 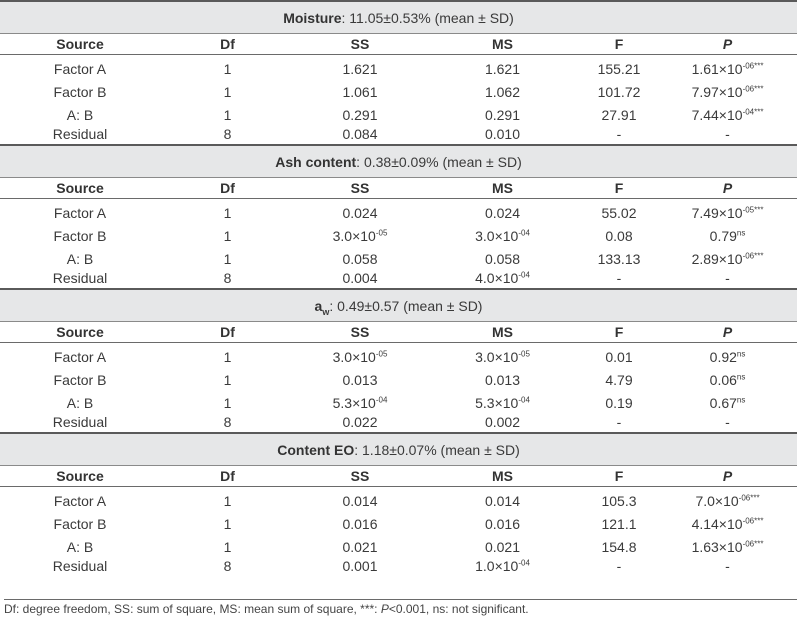 I want to click on cell-ss: 0.084, so click(x=360, y=135).